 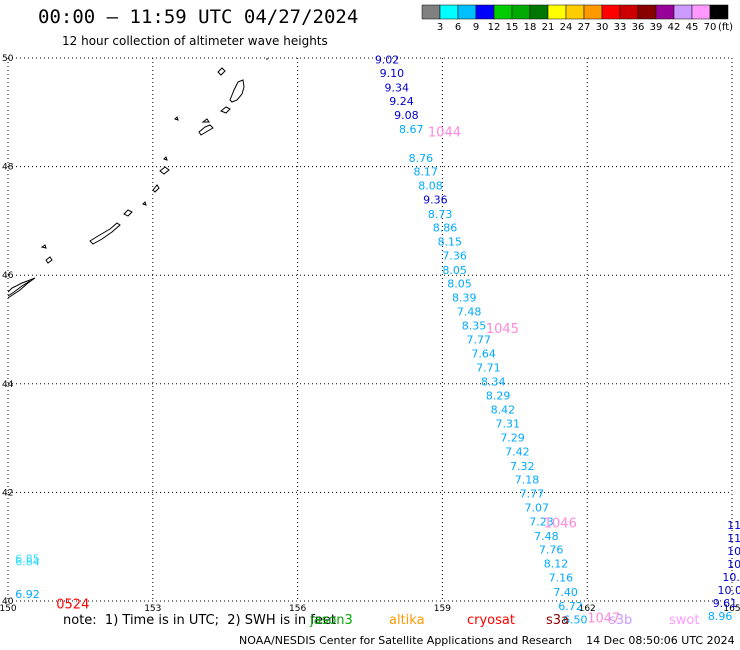 I want to click on color-scale-label: 15, so click(x=512, y=27).